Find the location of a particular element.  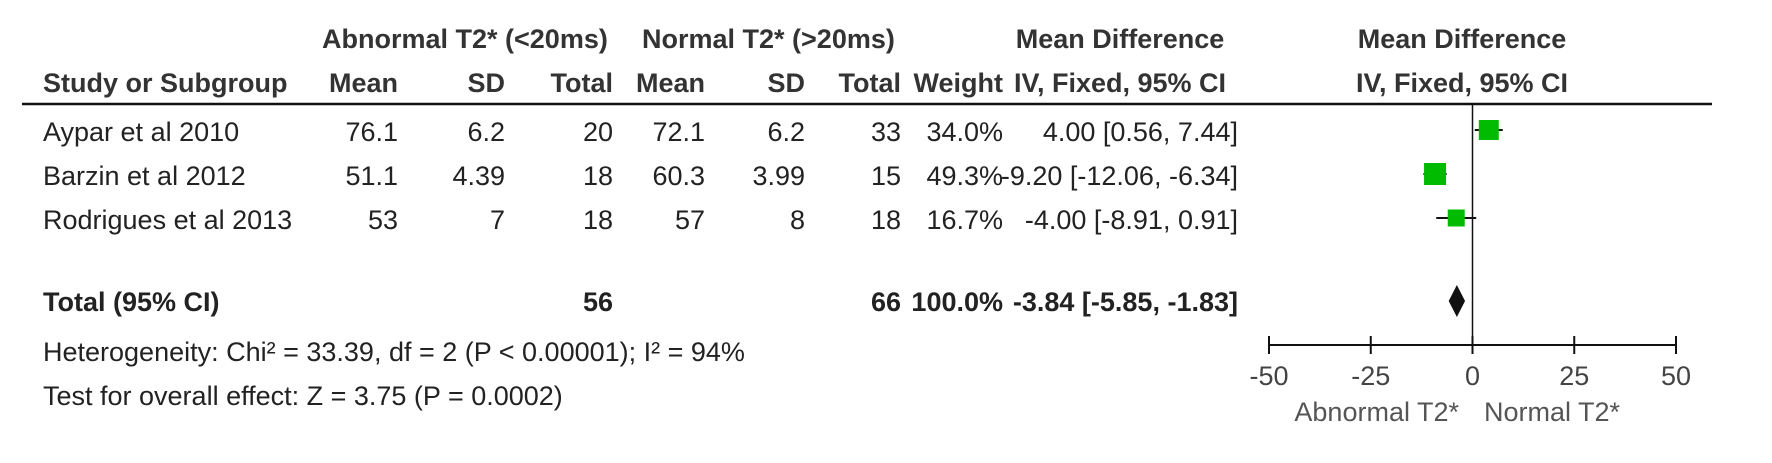

group2-header: Normal T2* (>20ms) is located at coordinates (768, 39).